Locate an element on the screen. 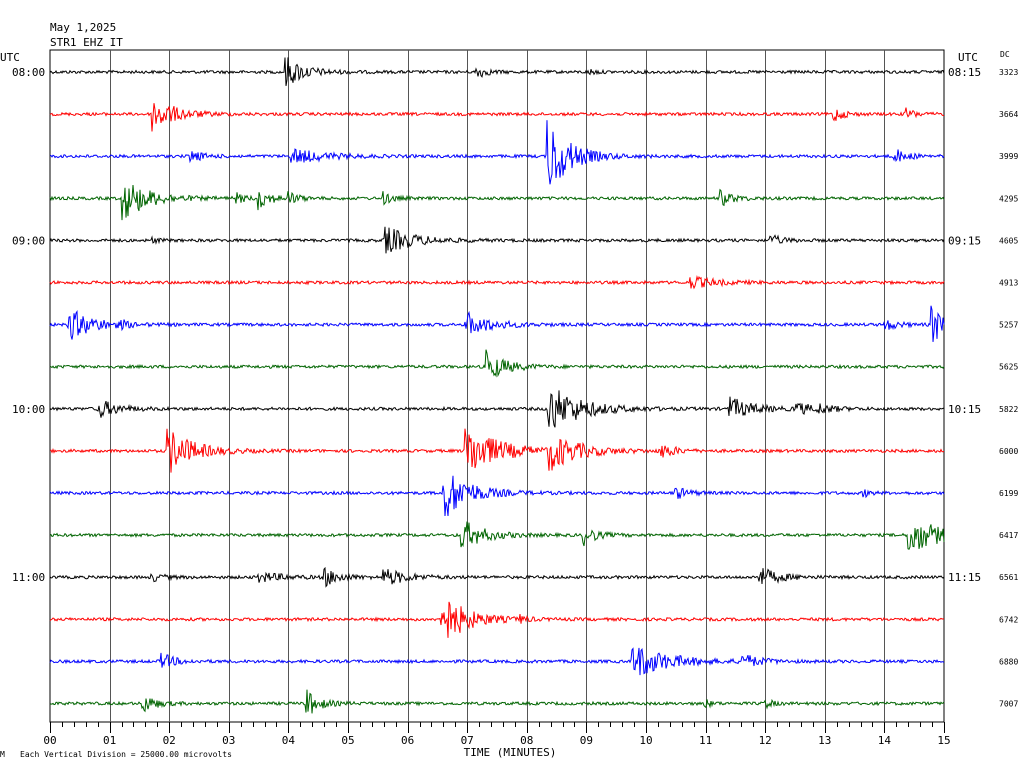  trace-10:30 is located at coordinates (497, 496).